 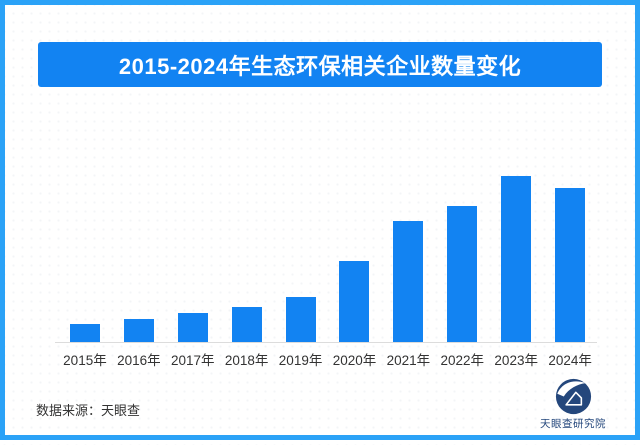 I want to click on bar-2018年, so click(x=246, y=324).